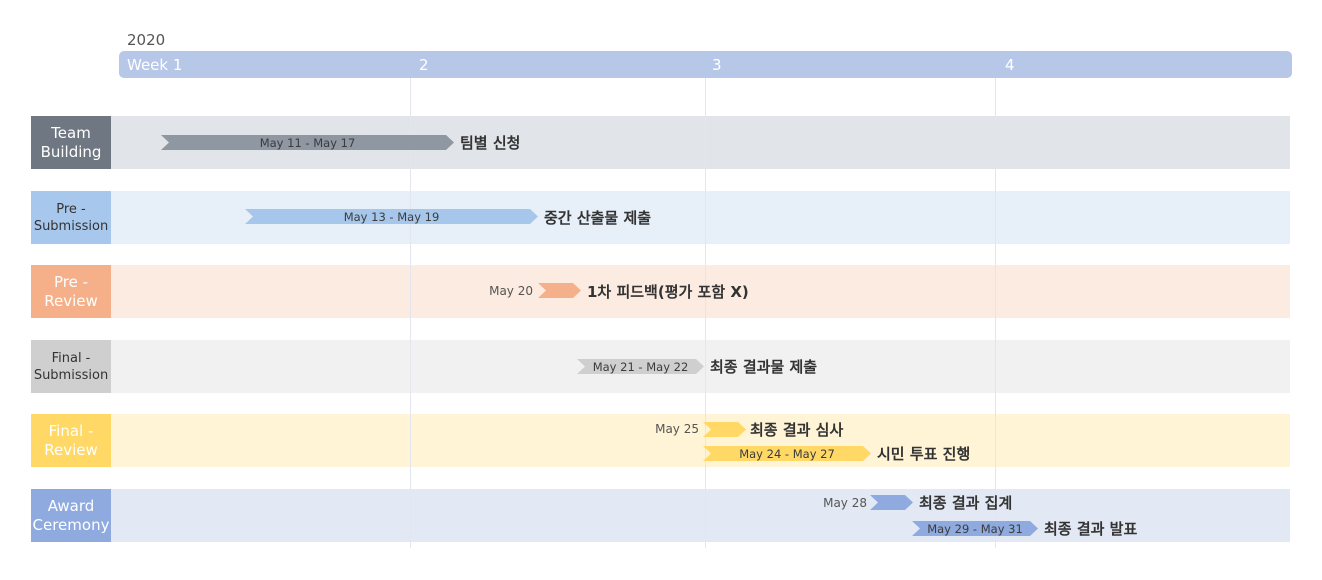 The width and height of the screenshot is (1322, 580). What do you see at coordinates (490, 143) in the screenshot?
I see `task-title: 팀별 신청` at bounding box center [490, 143].